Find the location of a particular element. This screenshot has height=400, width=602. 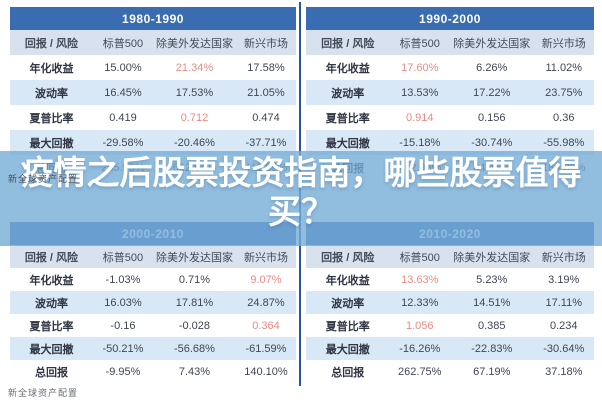

value-cell: 15.00% is located at coordinates (123, 67).